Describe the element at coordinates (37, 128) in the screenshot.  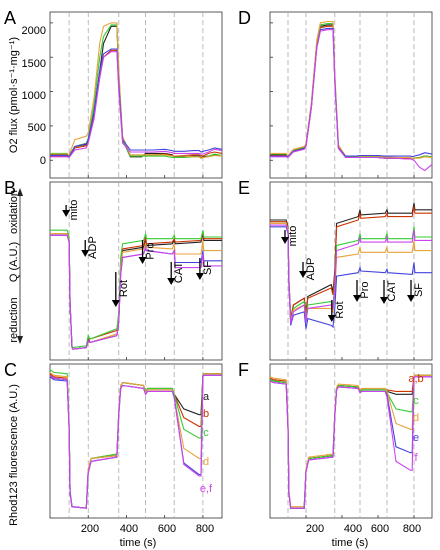
I see `o2-ytick-500: 500` at that location.